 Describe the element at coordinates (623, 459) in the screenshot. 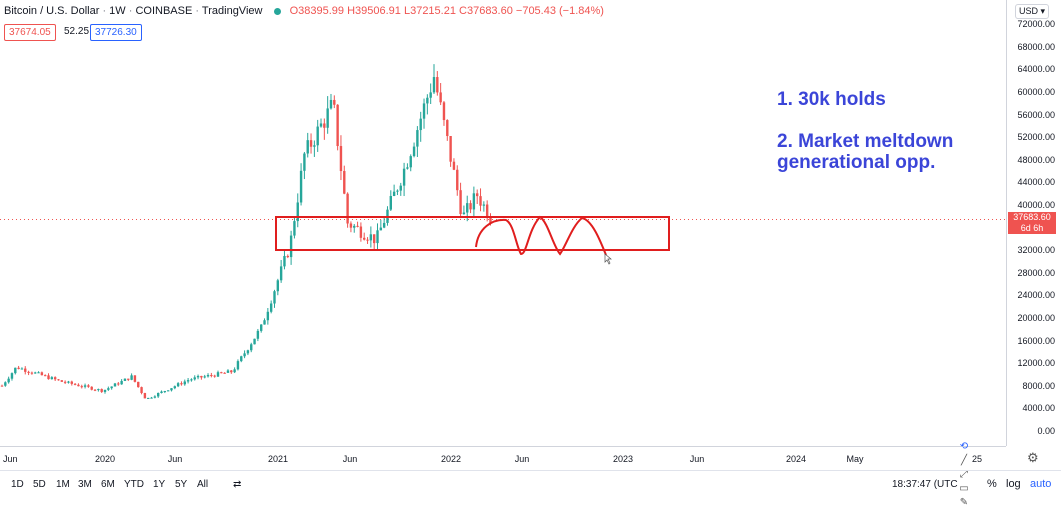

I see `time-tick: 2023` at that location.